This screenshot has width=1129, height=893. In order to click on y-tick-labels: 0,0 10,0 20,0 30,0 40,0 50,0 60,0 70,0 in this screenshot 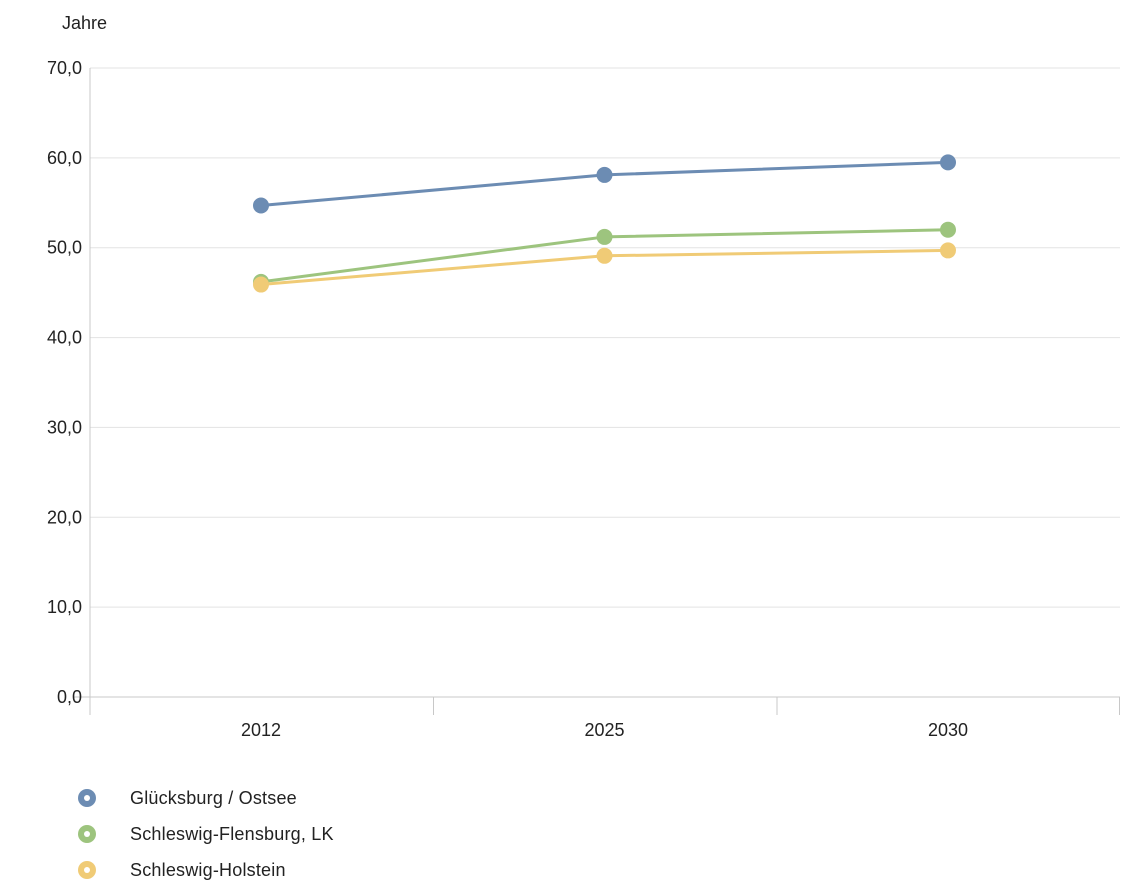, I will do `click(64, 382)`.